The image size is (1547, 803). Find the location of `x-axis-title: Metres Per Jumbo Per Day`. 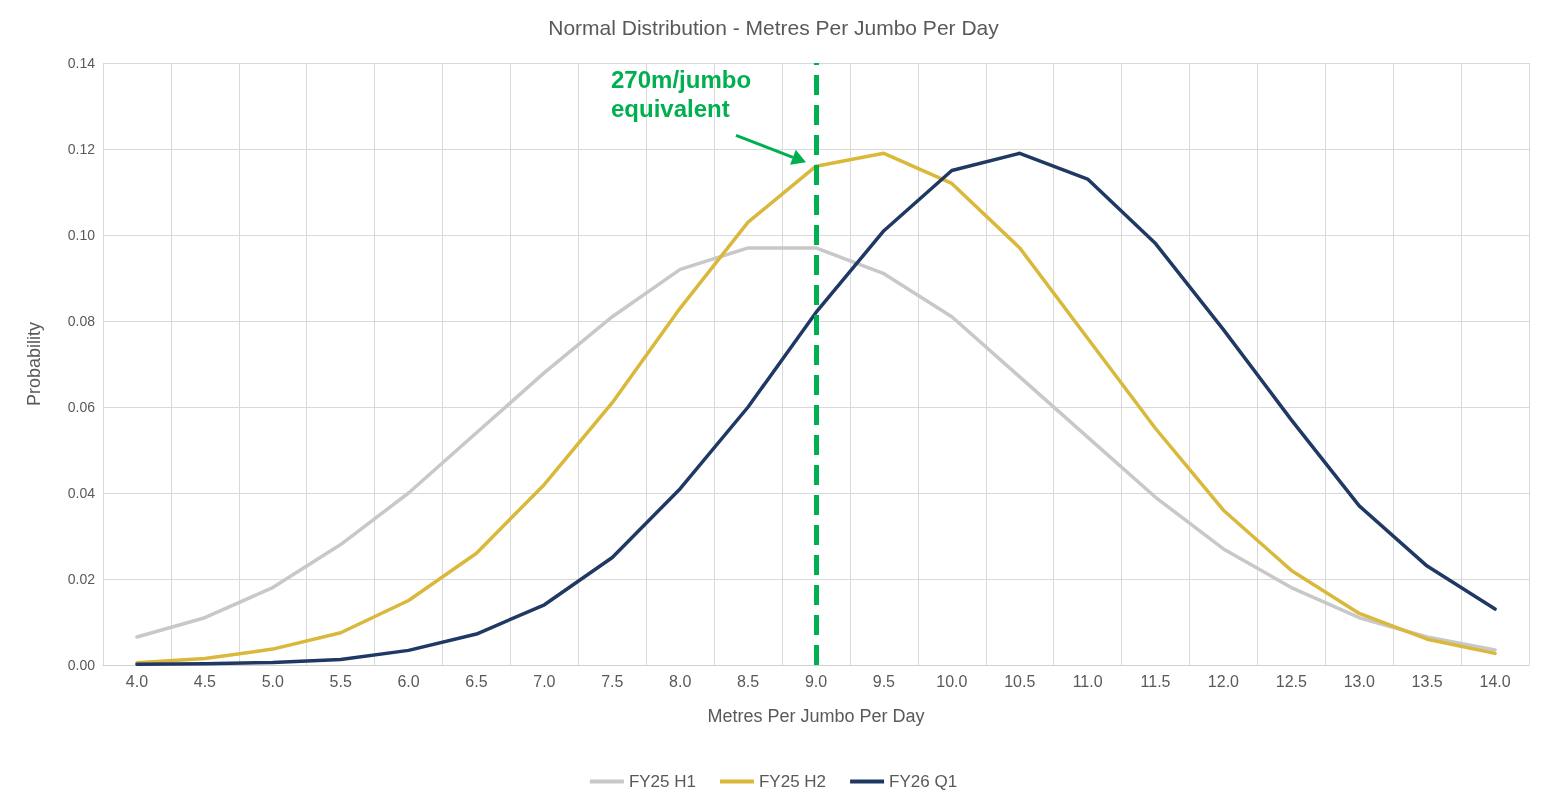

x-axis-title: Metres Per Jumbo Per Day is located at coordinates (816, 716).